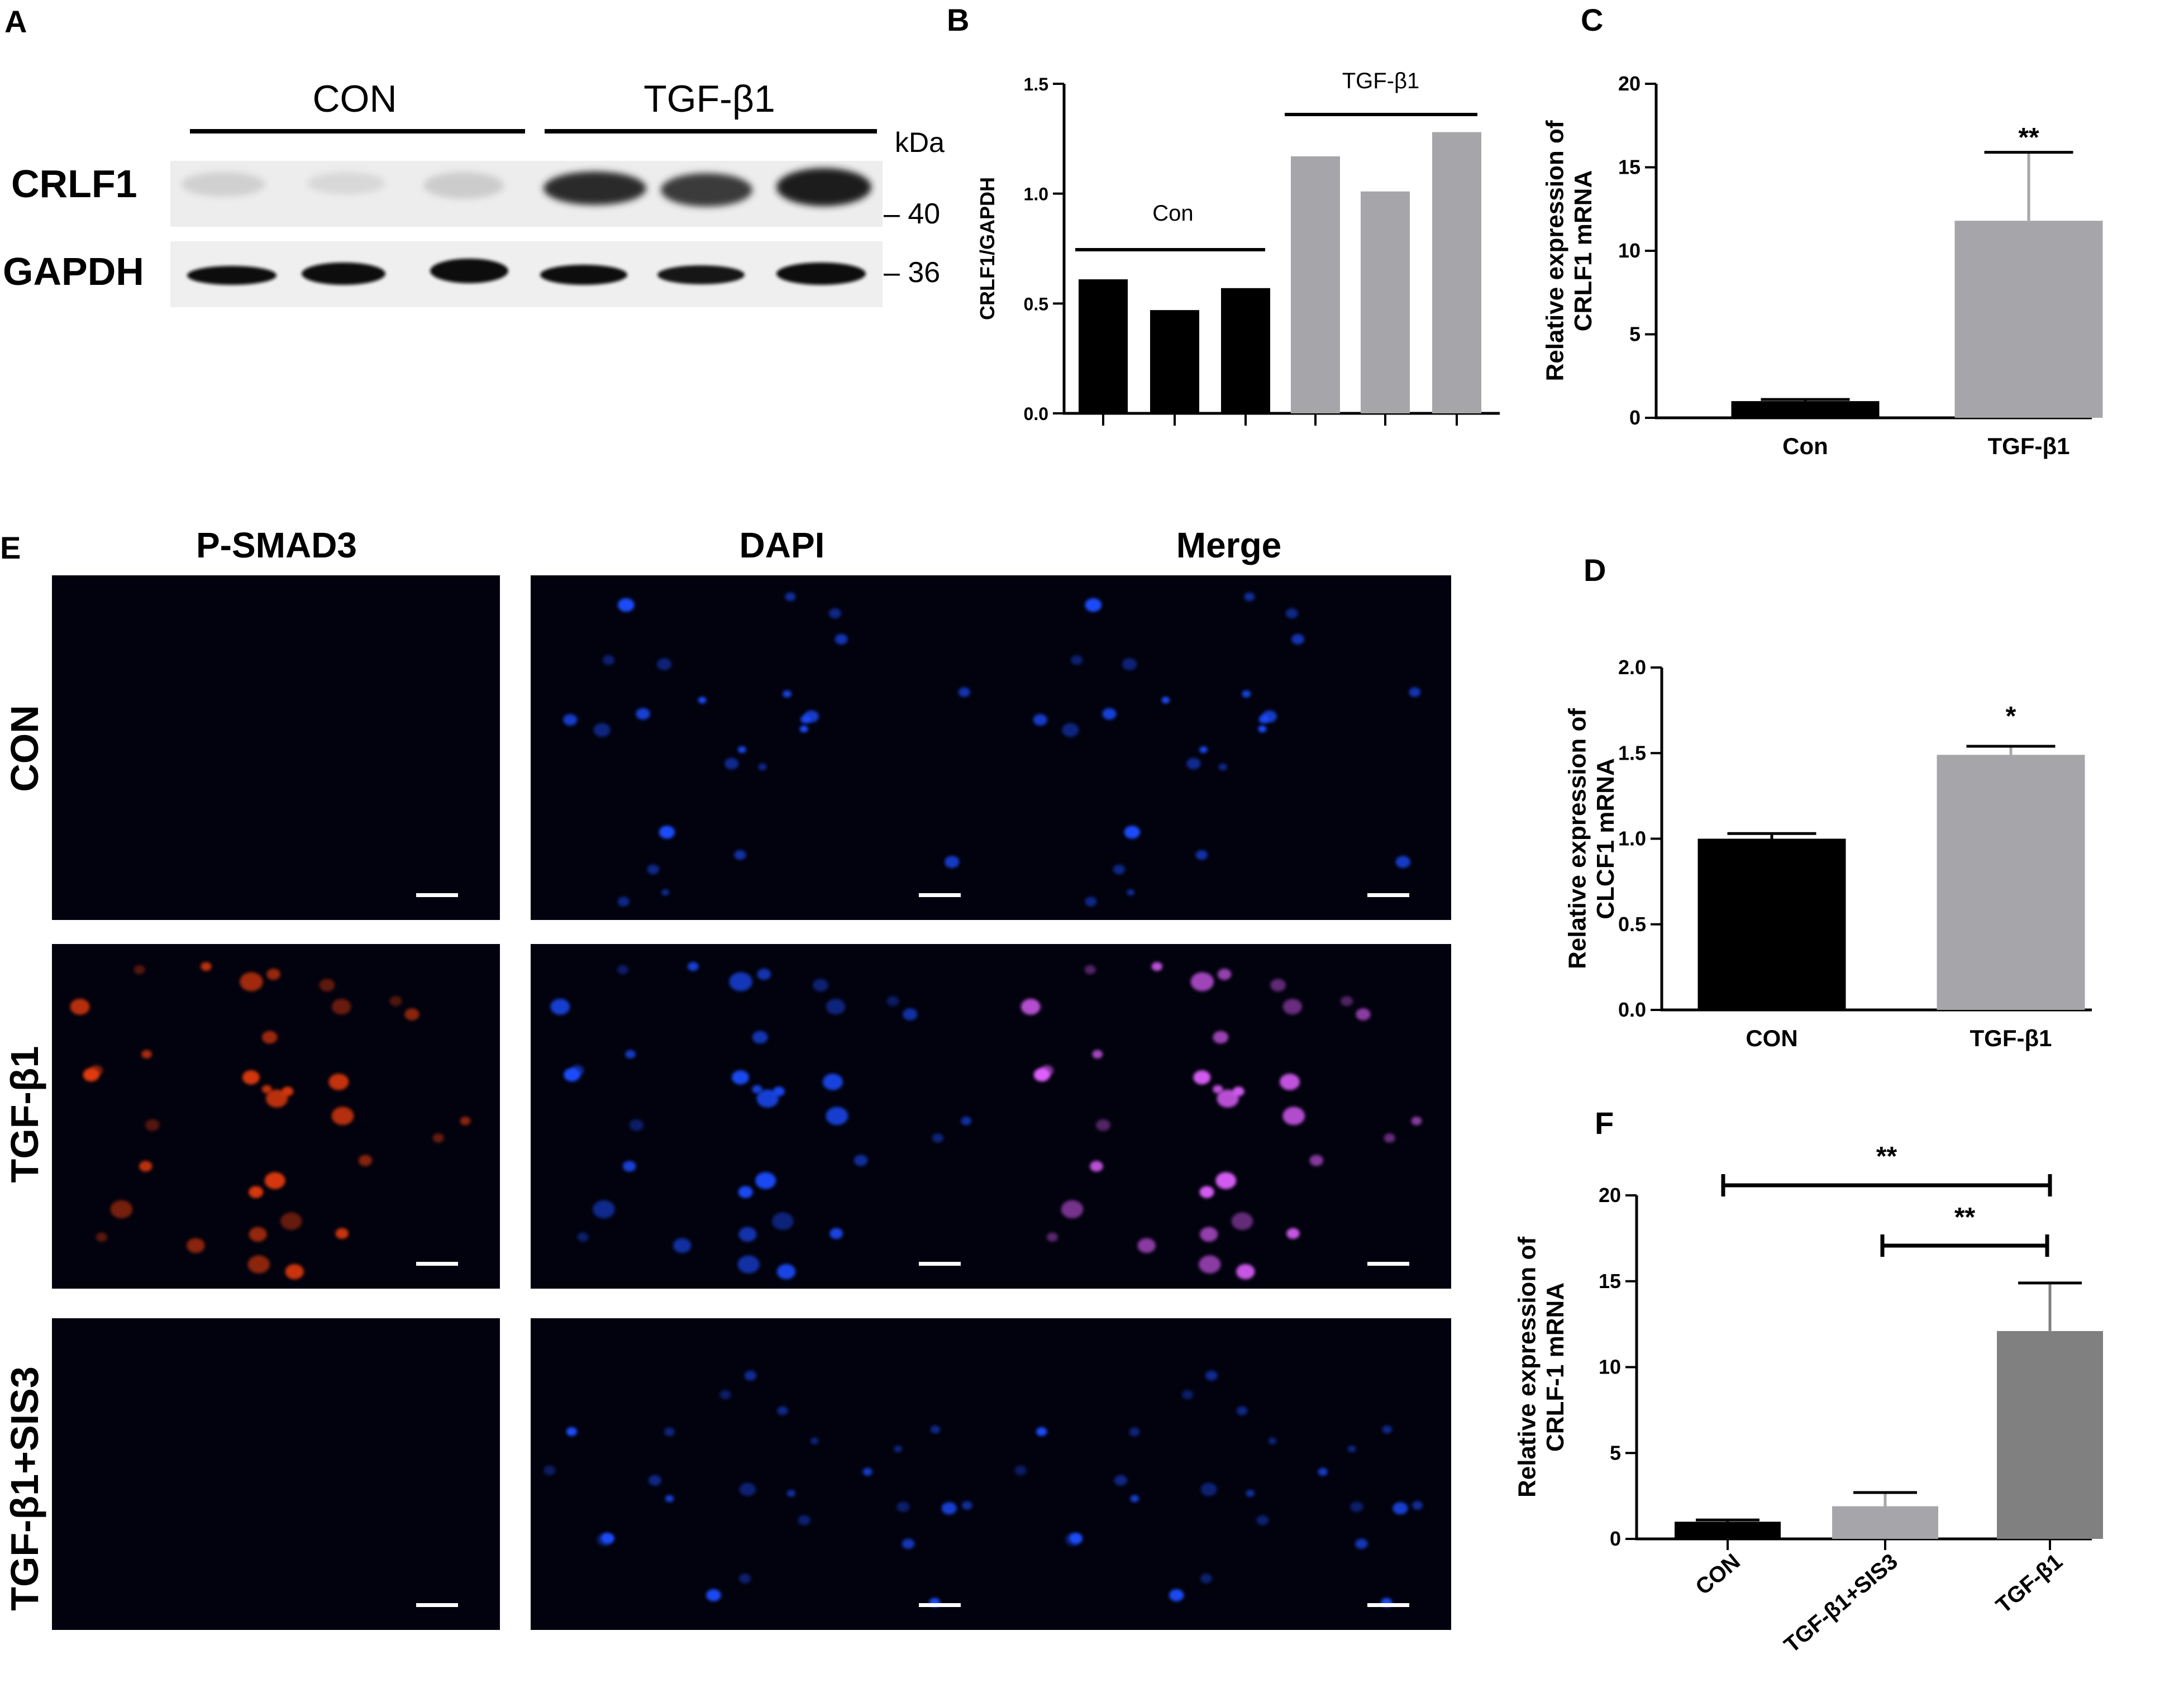  Describe the element at coordinates (920, 142) in the screenshot. I see `blot-unit-kda: kDa` at that location.